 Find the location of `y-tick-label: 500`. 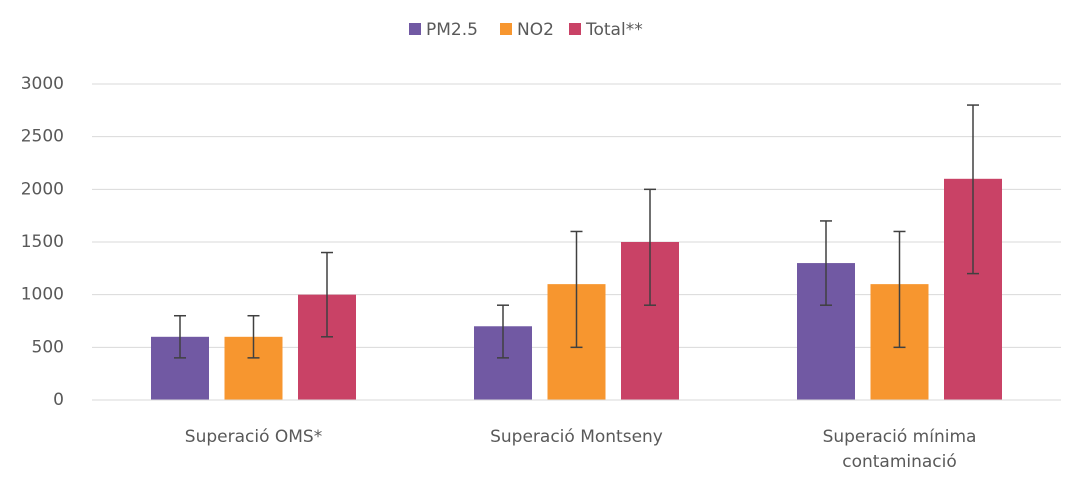

y-tick-label: 500 is located at coordinates (48, 347).